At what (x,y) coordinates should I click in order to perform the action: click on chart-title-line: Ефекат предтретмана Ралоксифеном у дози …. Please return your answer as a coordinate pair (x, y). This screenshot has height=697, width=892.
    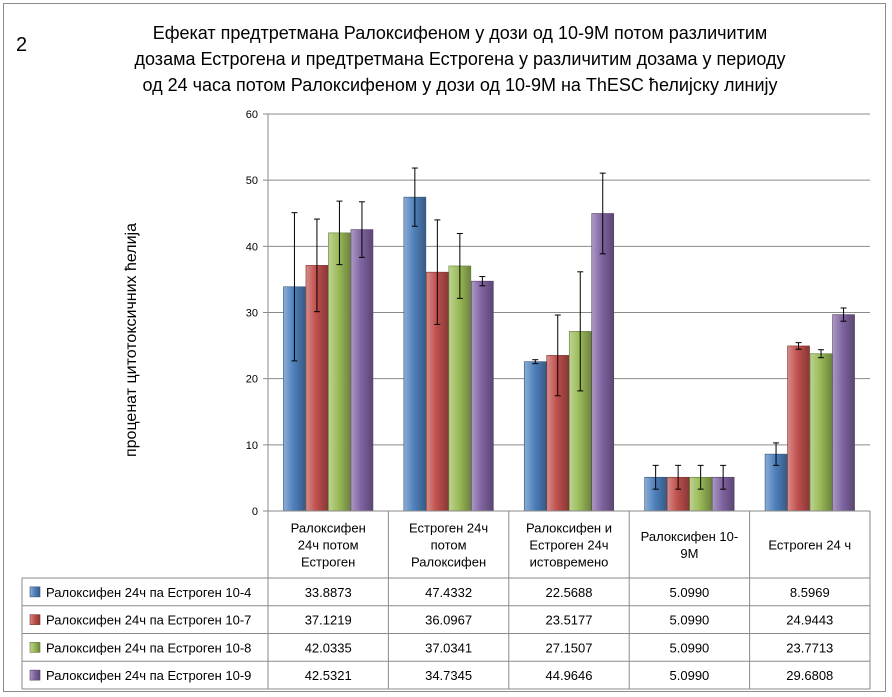
    Looking at the image, I should click on (460, 33).